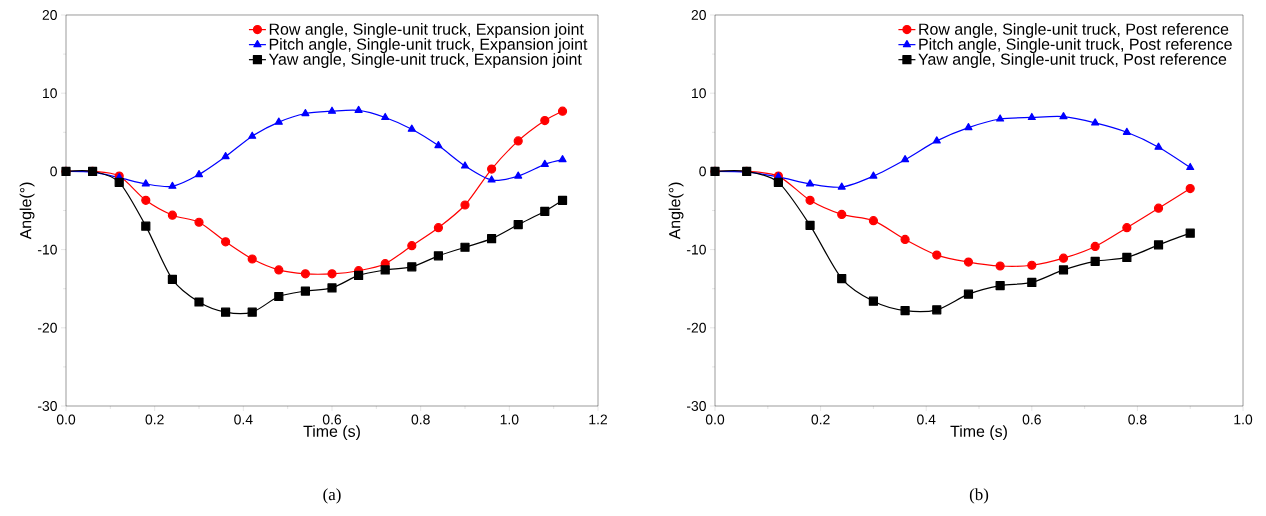 The width and height of the screenshot is (1266, 516). Describe the element at coordinates (979, 496) in the screenshot. I see `text: (b)` at that location.